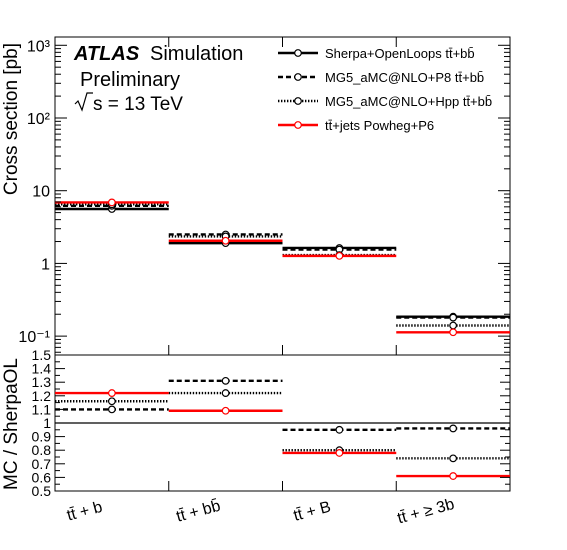 Image resolution: width=567 pixels, height=550 pixels. Describe the element at coordinates (42, 382) in the screenshot. I see `ratio-y-tick-label: 1.3` at that location.